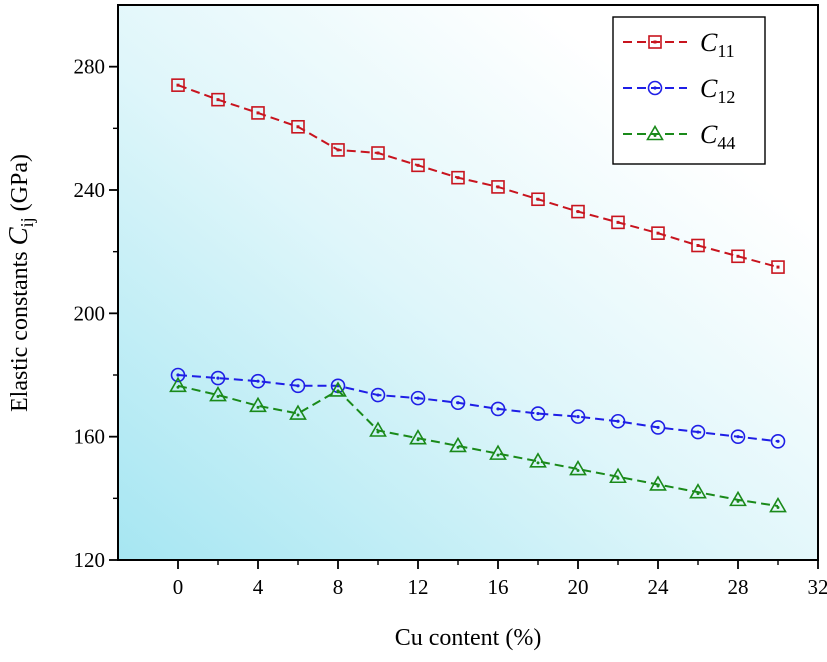 The width and height of the screenshot is (827, 662). Describe the element at coordinates (655, 135) in the screenshot. I see `legend-marker-c44-dot` at that location.